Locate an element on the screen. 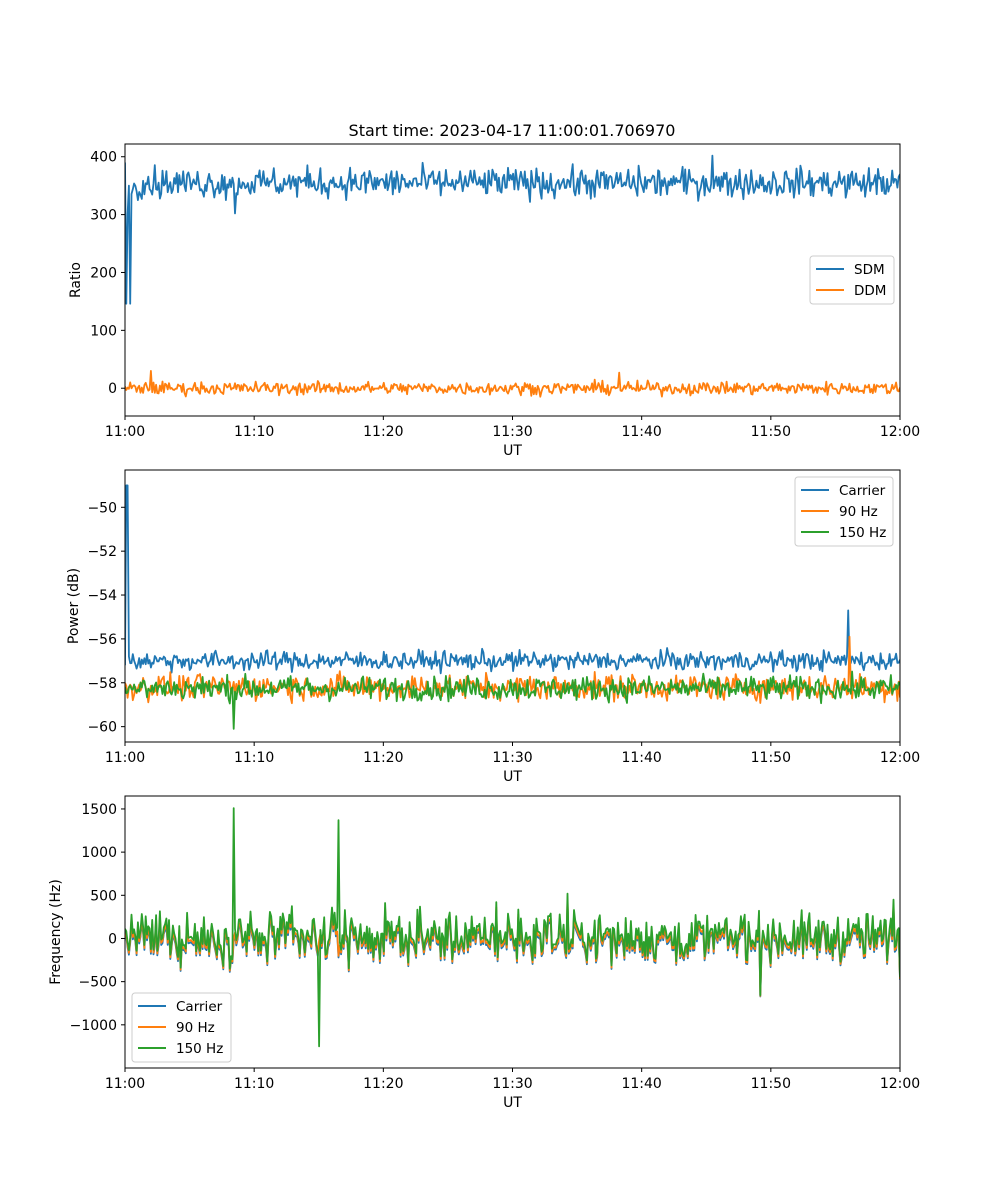 The image size is (1000, 1200). y-tick-label: 100 is located at coordinates (103, 331).